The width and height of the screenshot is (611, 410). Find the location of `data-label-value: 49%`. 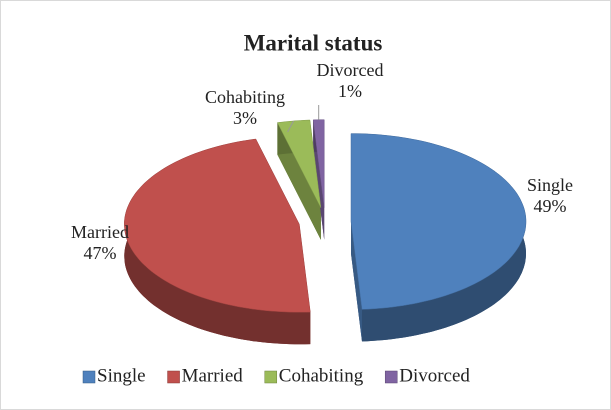

data-label-value: 49% is located at coordinates (550, 206).